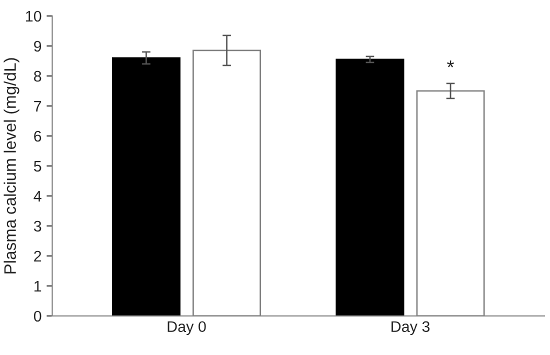  I want to click on y-tick-label: 9, so click(38, 46).